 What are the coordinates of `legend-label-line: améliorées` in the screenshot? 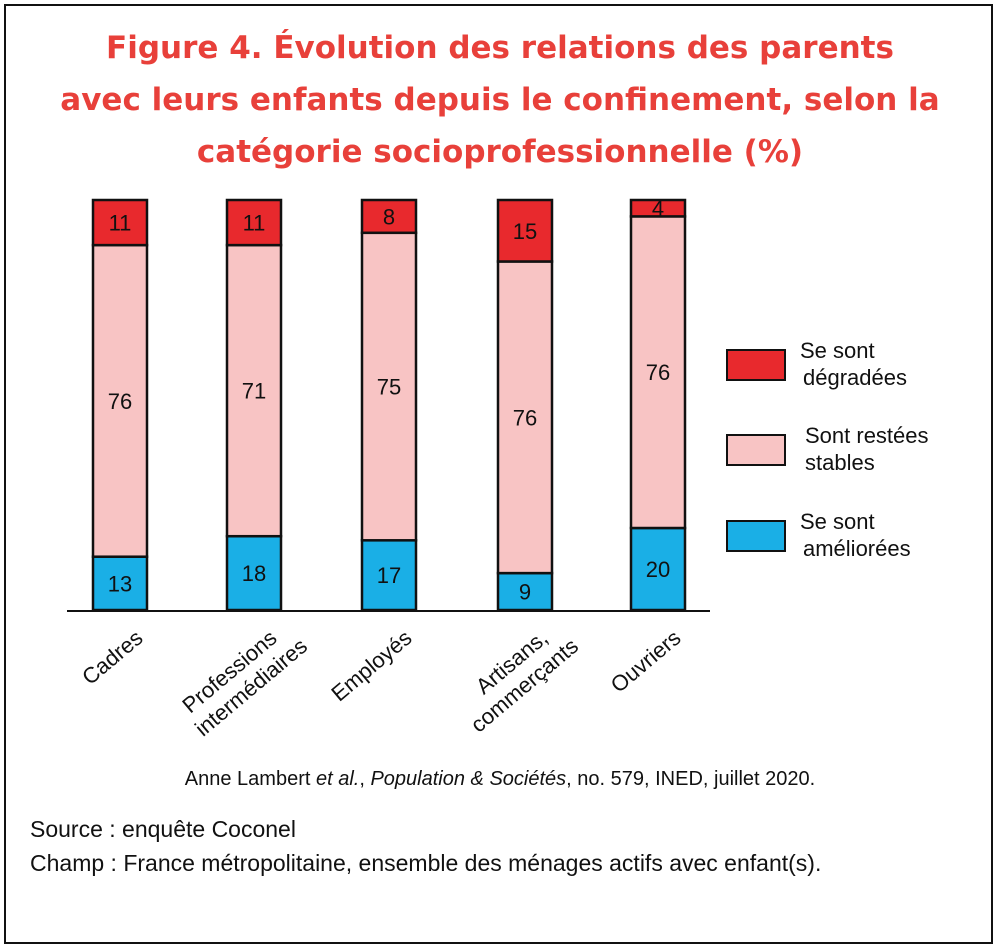 It's located at (857, 548).